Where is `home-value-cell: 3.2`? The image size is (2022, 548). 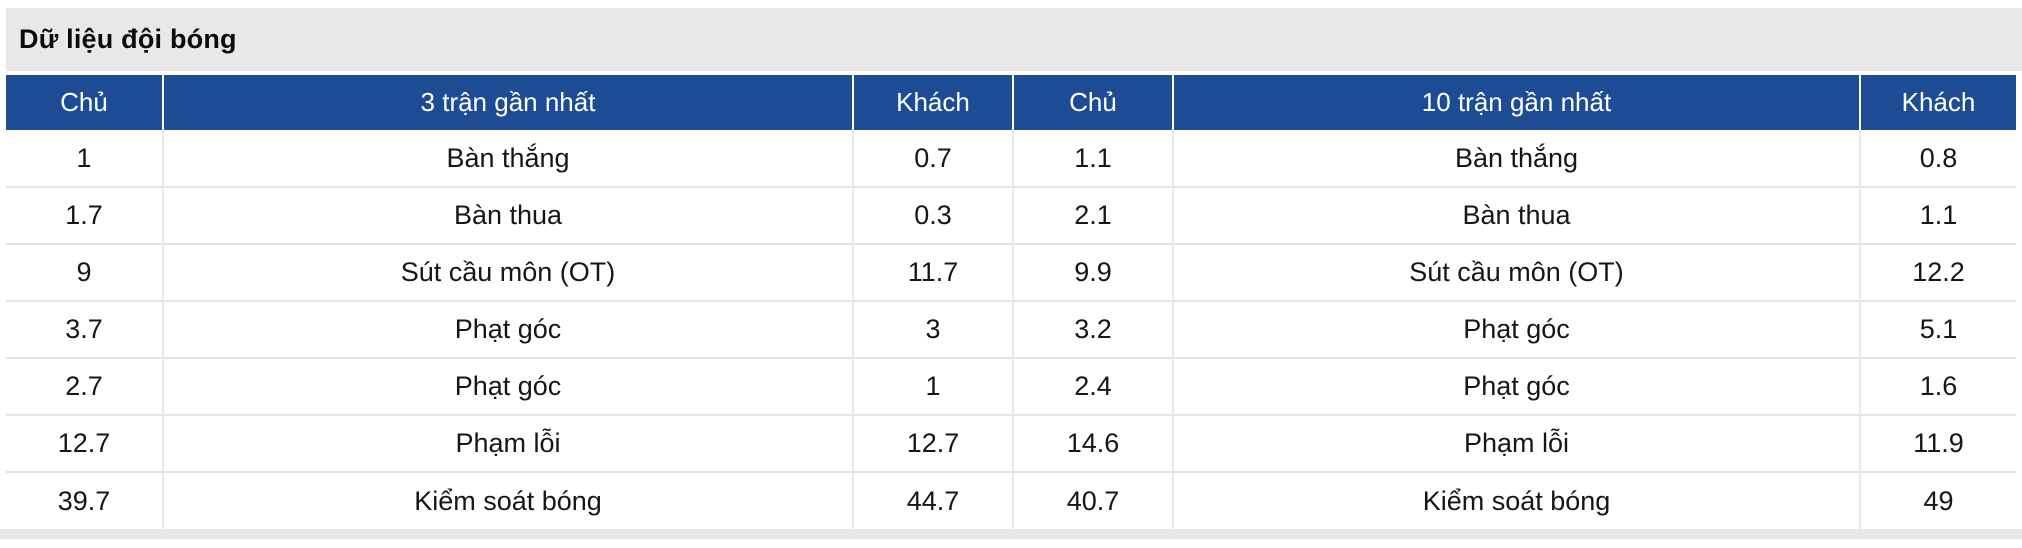
home-value-cell: 3.2 is located at coordinates (1092, 329).